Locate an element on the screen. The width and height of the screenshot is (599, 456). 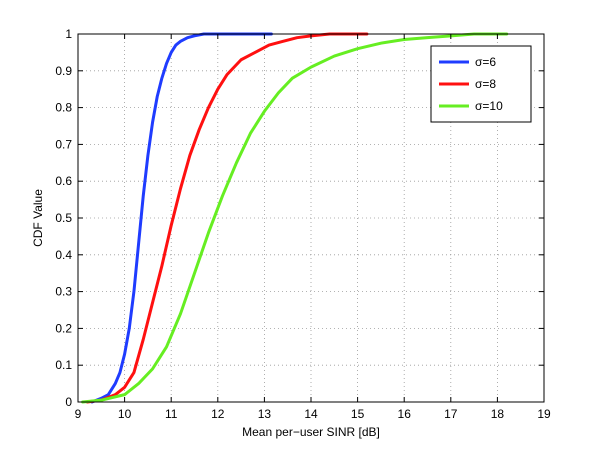
y-tick-label: 0.3 is located at coordinates (63, 292).